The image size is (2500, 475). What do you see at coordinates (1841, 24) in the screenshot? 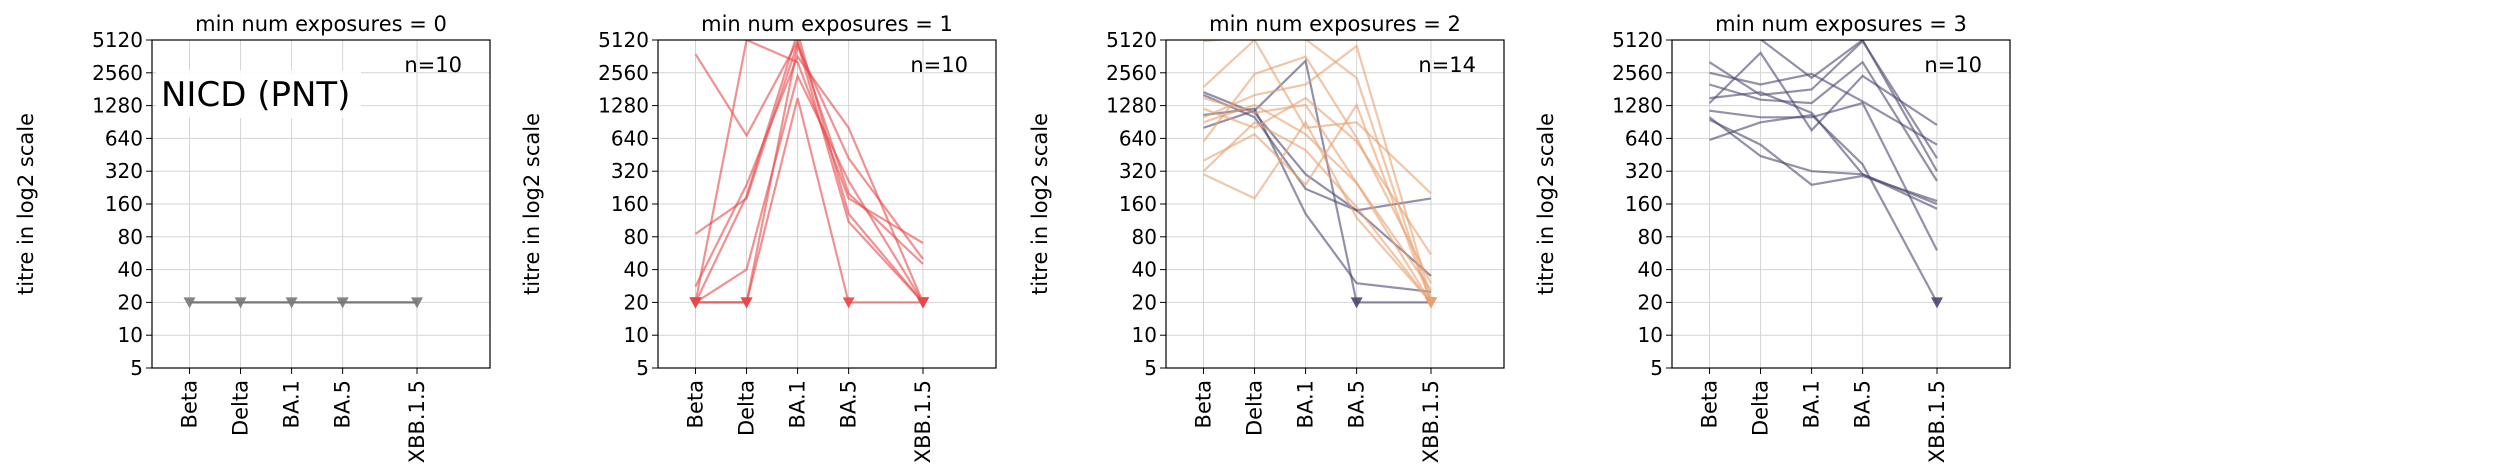
I see `chart-title: min num exposures = 3` at bounding box center [1841, 24].